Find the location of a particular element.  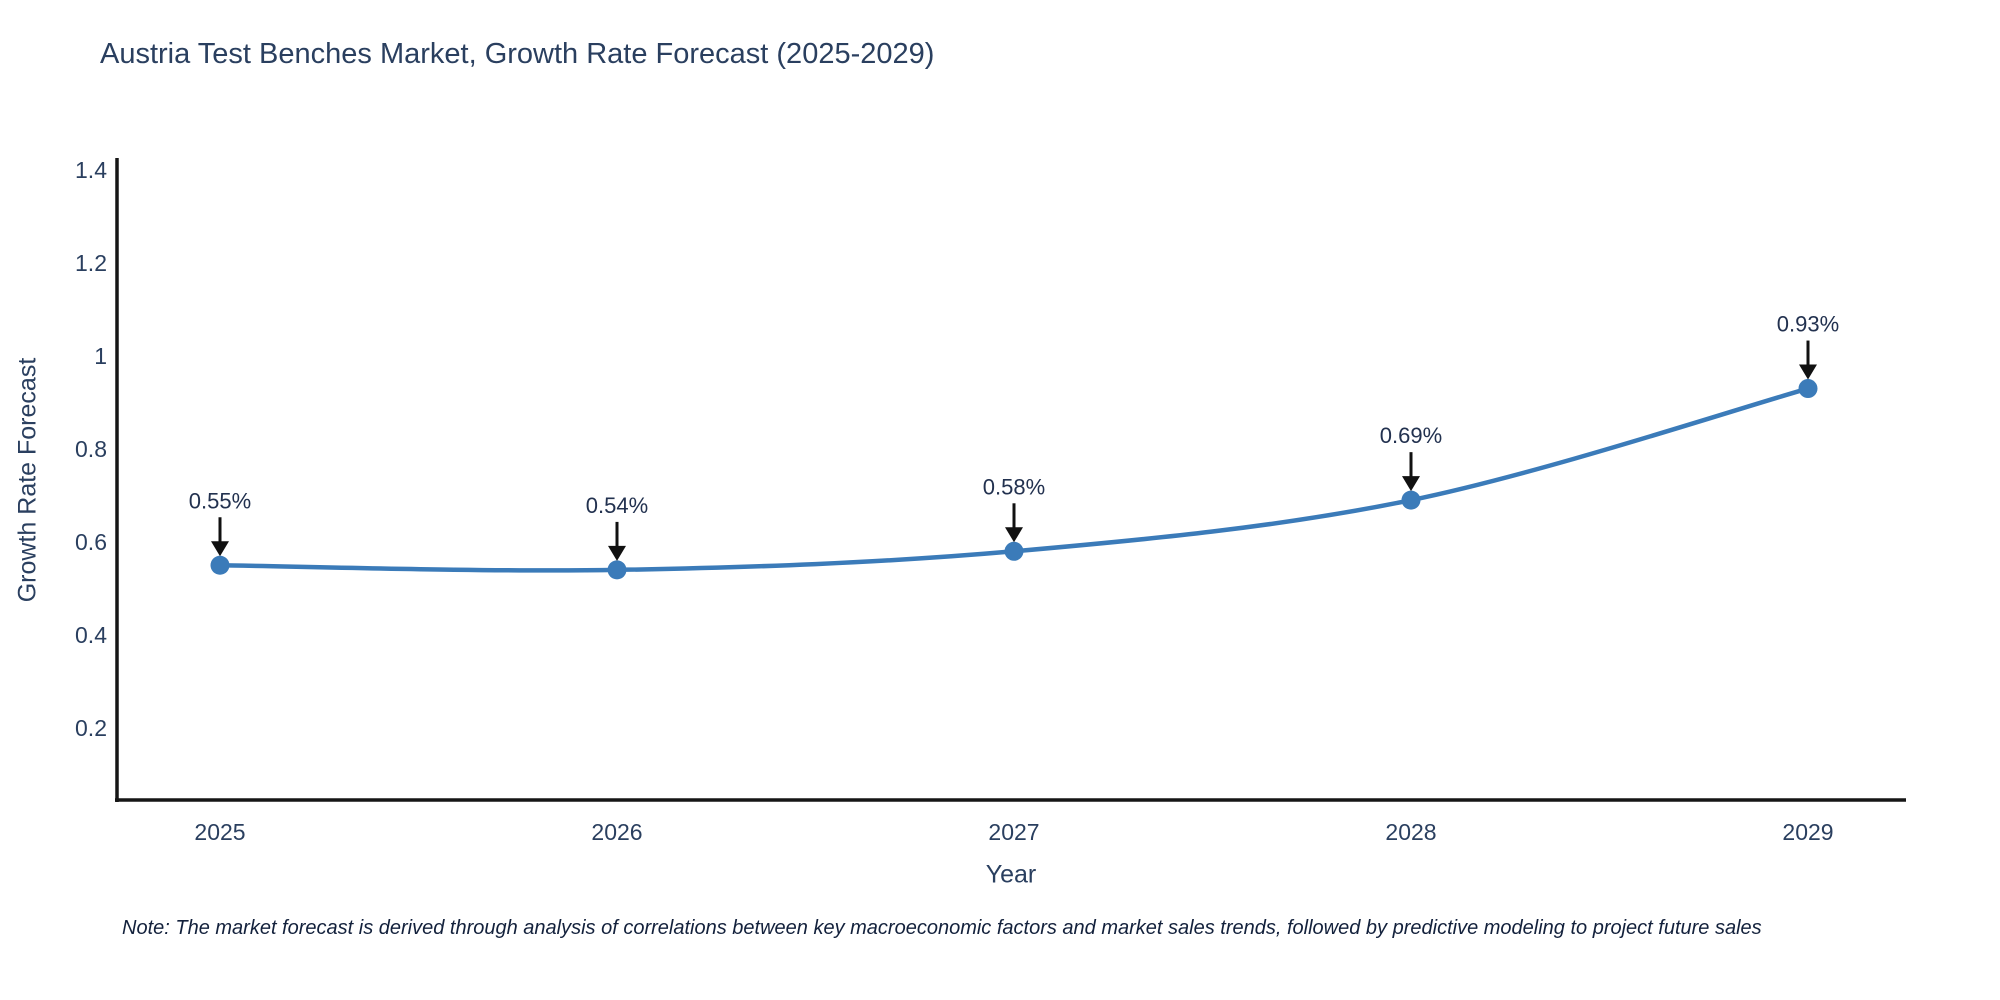

y-tick-label: 0.4 is located at coordinates (91, 635).